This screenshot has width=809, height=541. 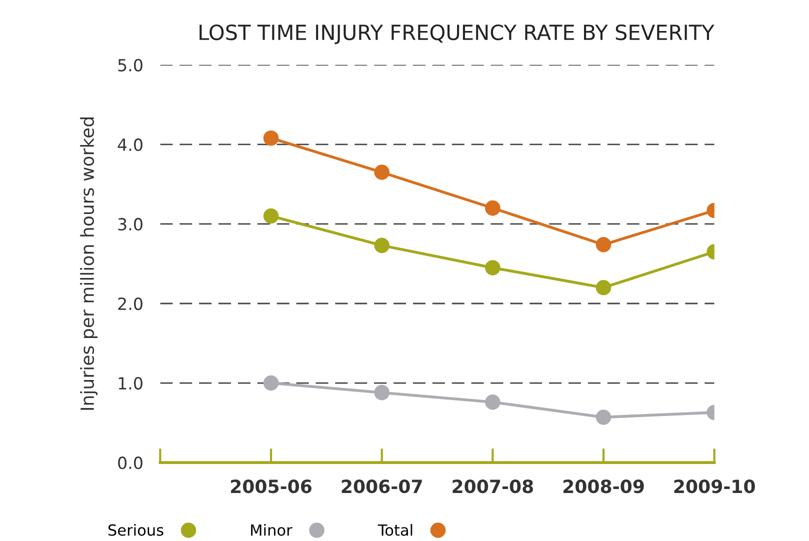 What do you see at coordinates (130, 383) in the screenshot?
I see `y-tick-label: 1.0` at bounding box center [130, 383].